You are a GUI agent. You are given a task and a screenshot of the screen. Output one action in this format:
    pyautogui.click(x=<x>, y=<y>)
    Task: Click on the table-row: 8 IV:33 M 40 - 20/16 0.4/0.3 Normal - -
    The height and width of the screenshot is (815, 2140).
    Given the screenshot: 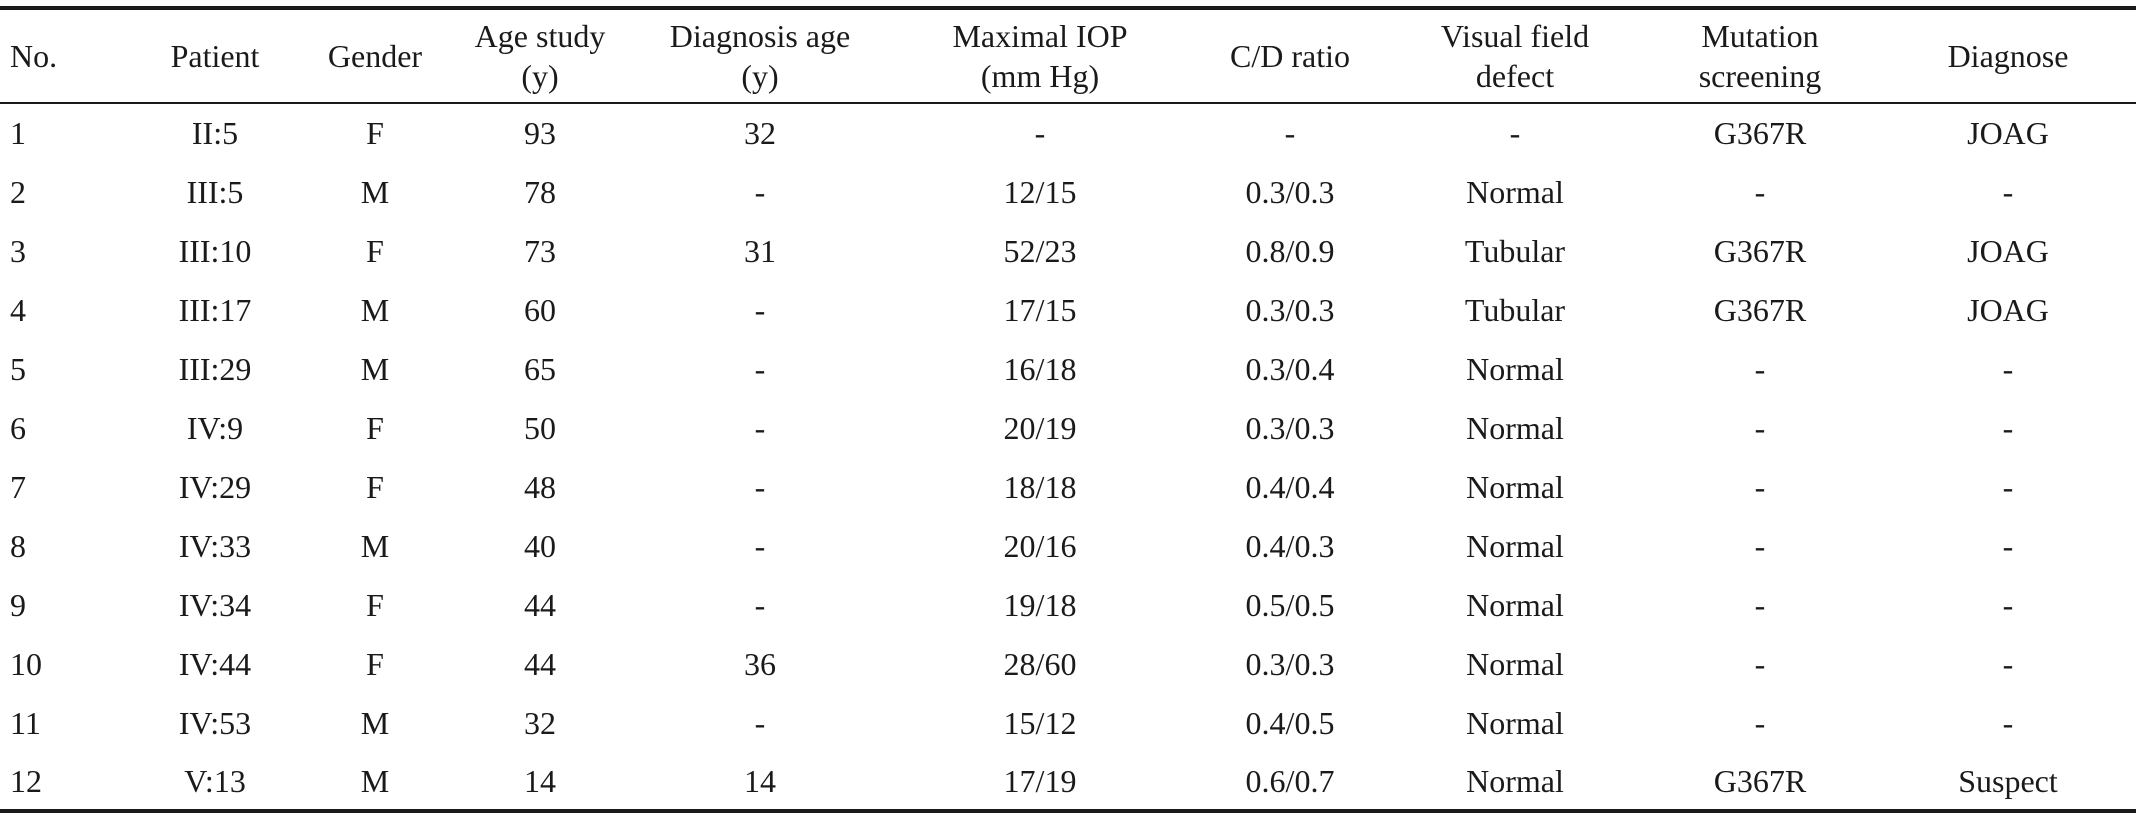 What is the action you would take?
    pyautogui.click(x=1068, y=545)
    